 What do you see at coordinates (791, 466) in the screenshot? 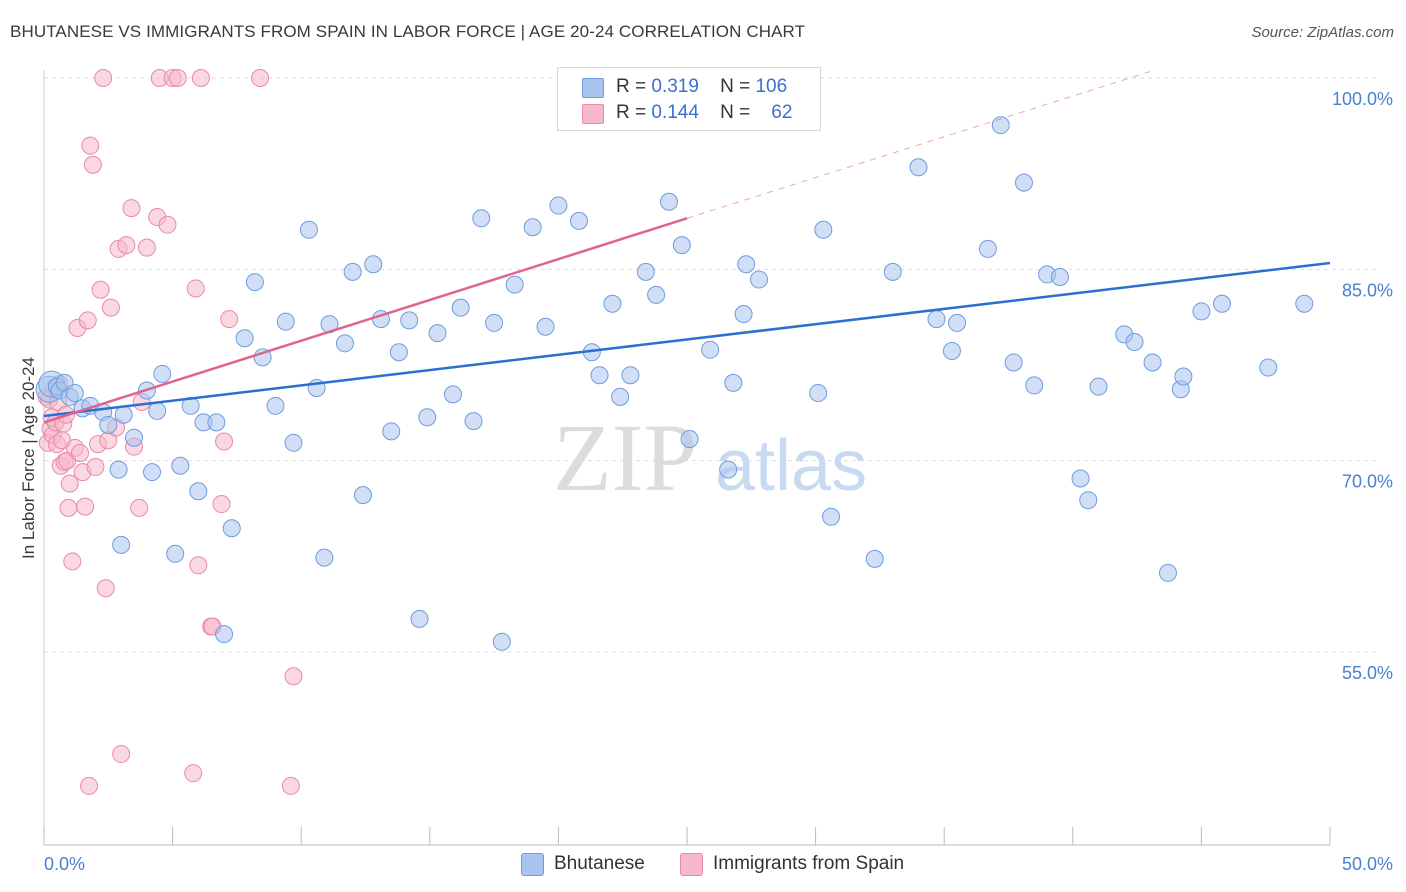
I see `watermark-atlas: atlas` at bounding box center [791, 466].